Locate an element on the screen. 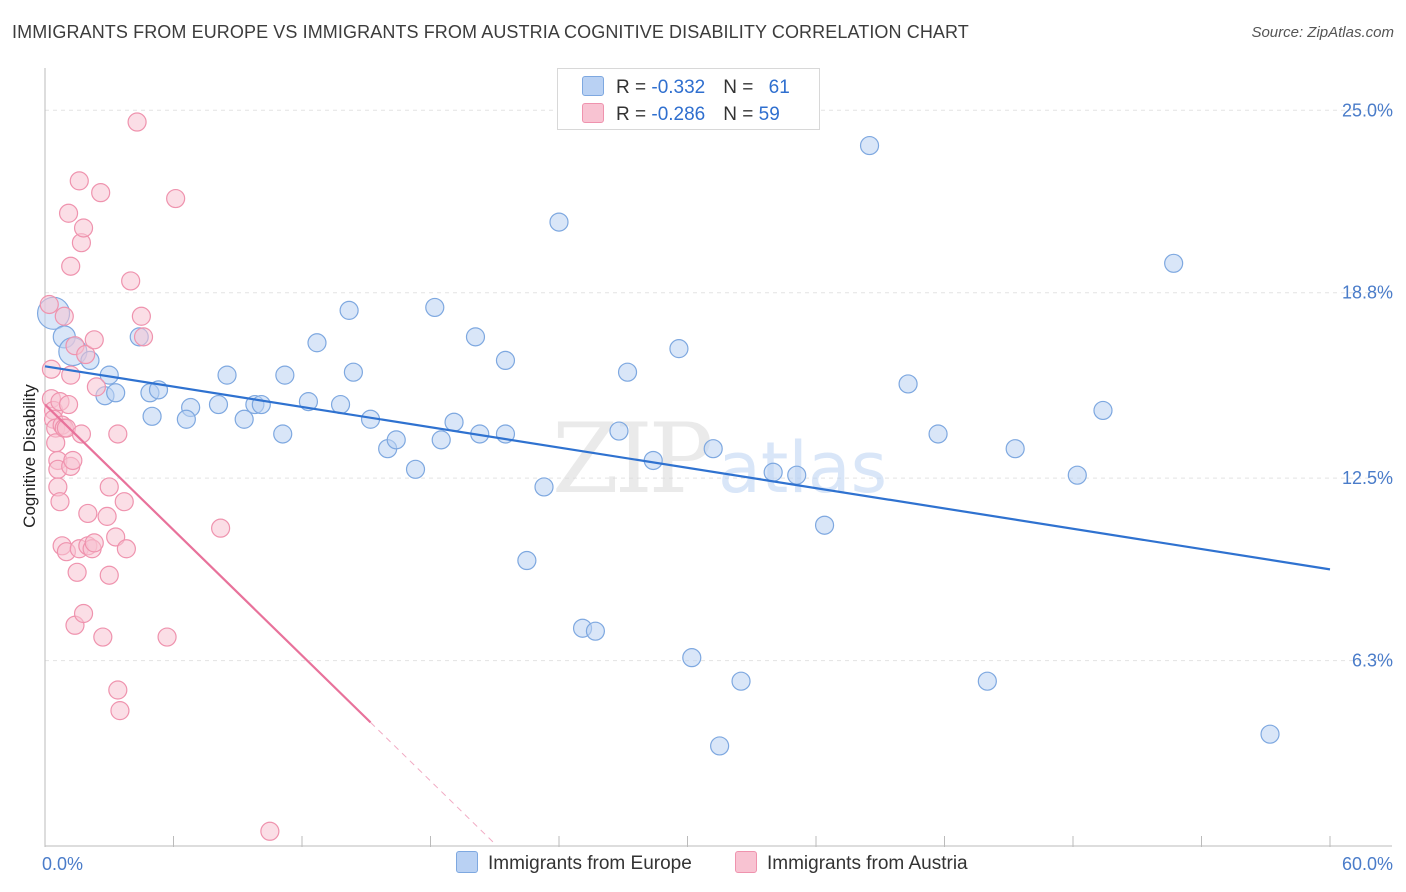  austria-n-value: 59 is located at coordinates (769, 114).